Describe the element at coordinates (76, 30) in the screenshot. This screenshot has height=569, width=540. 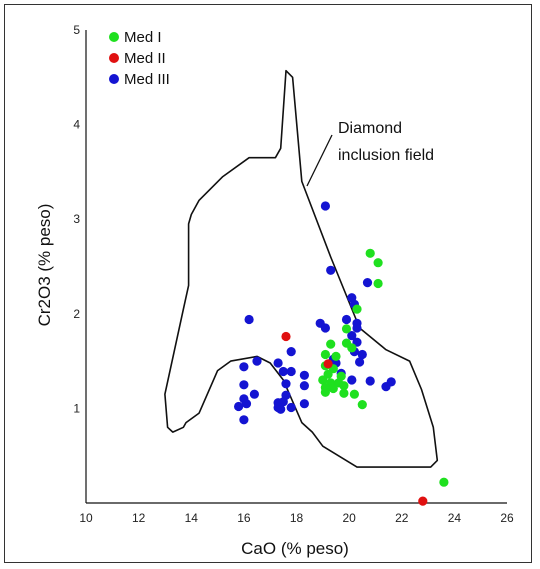
I see `y-tick-label: 5` at that location.